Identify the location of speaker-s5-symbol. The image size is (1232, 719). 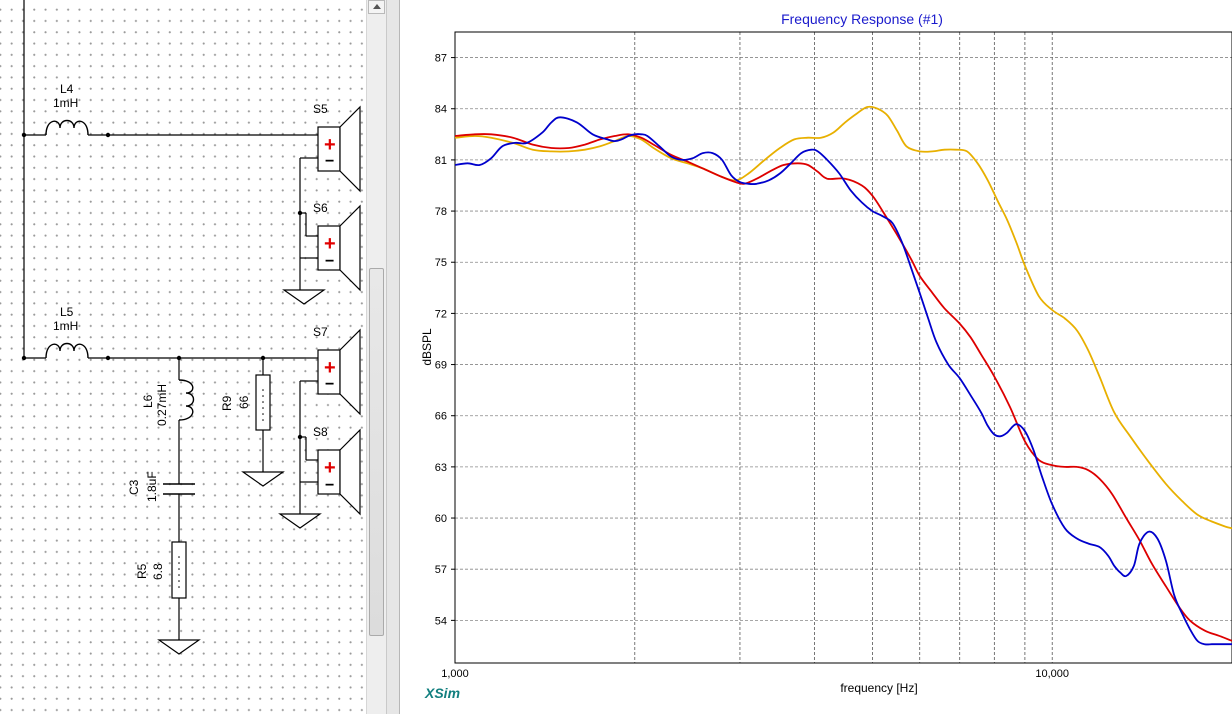
(333, 149).